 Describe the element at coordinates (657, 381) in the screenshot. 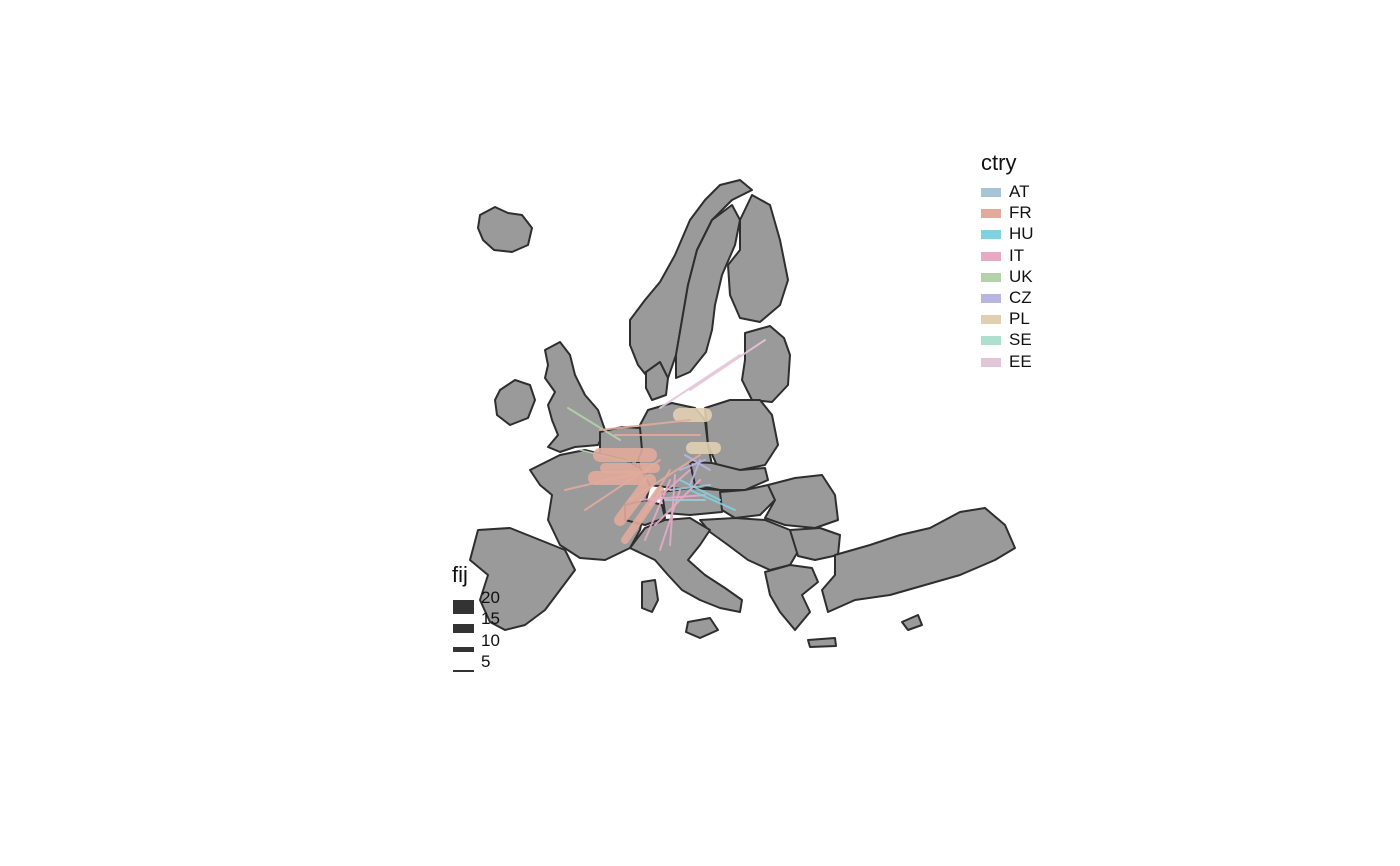

I see `country-denmark` at that location.